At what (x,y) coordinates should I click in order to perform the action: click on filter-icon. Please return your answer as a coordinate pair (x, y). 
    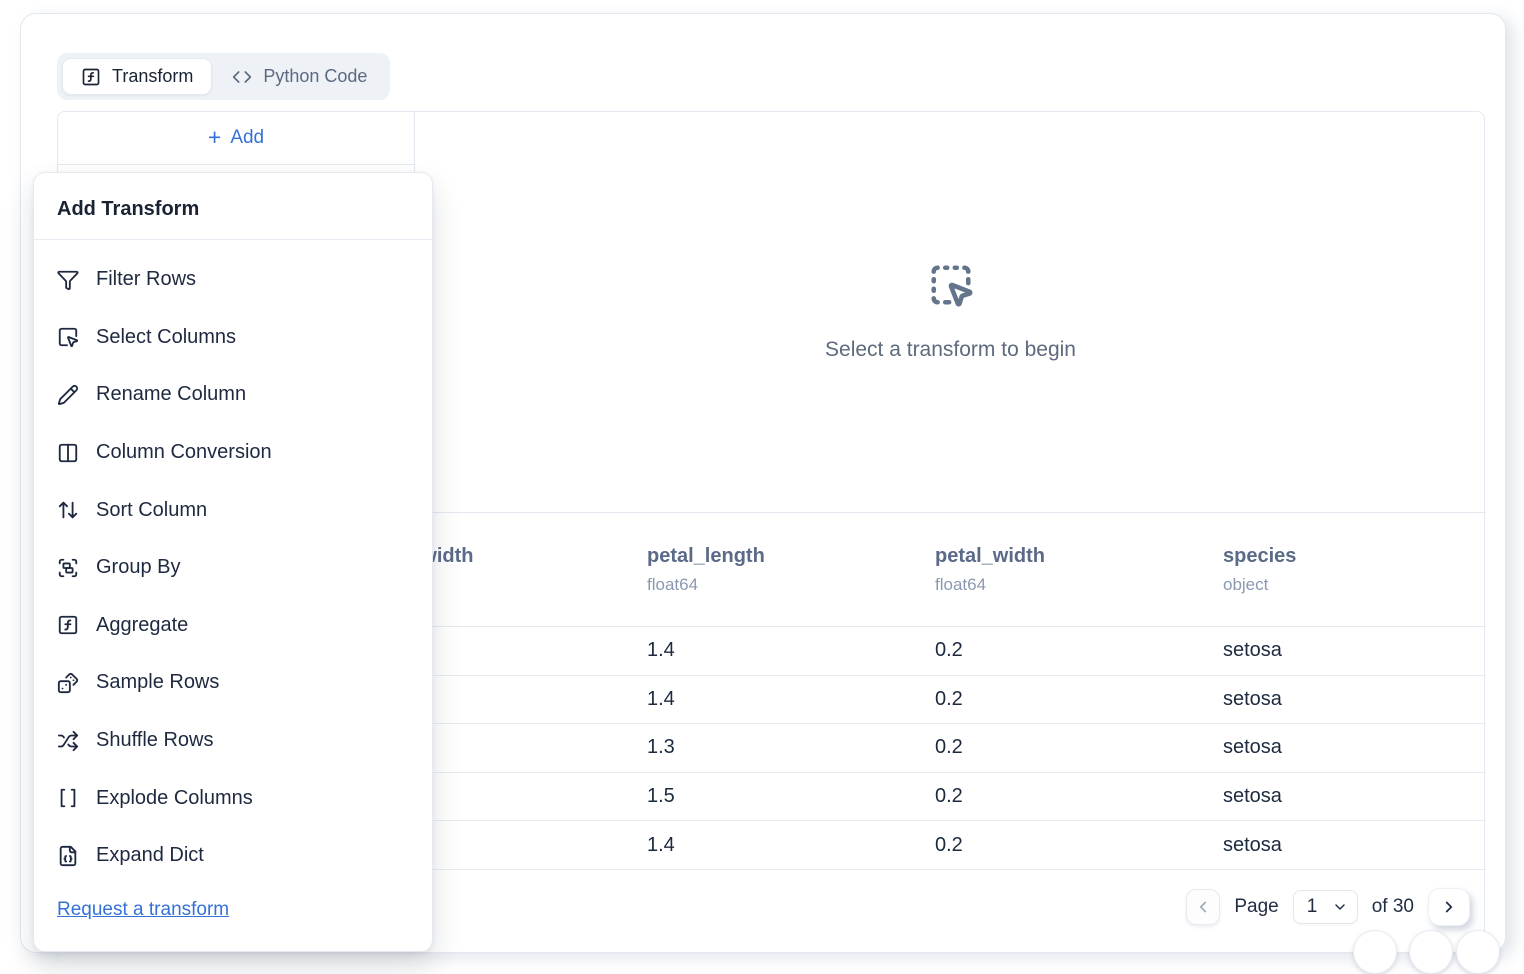
    Looking at the image, I should click on (68, 280).